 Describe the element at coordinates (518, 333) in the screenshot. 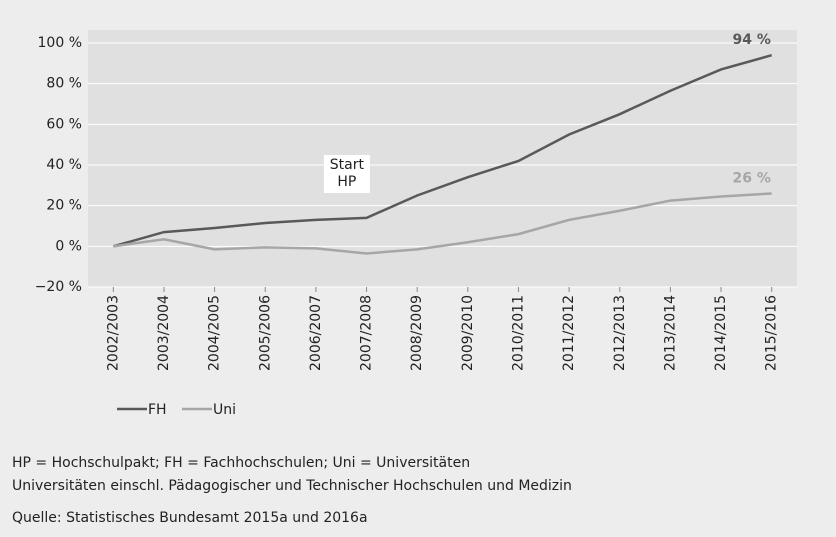

I see `x-tick-label: 2010/2011` at that location.